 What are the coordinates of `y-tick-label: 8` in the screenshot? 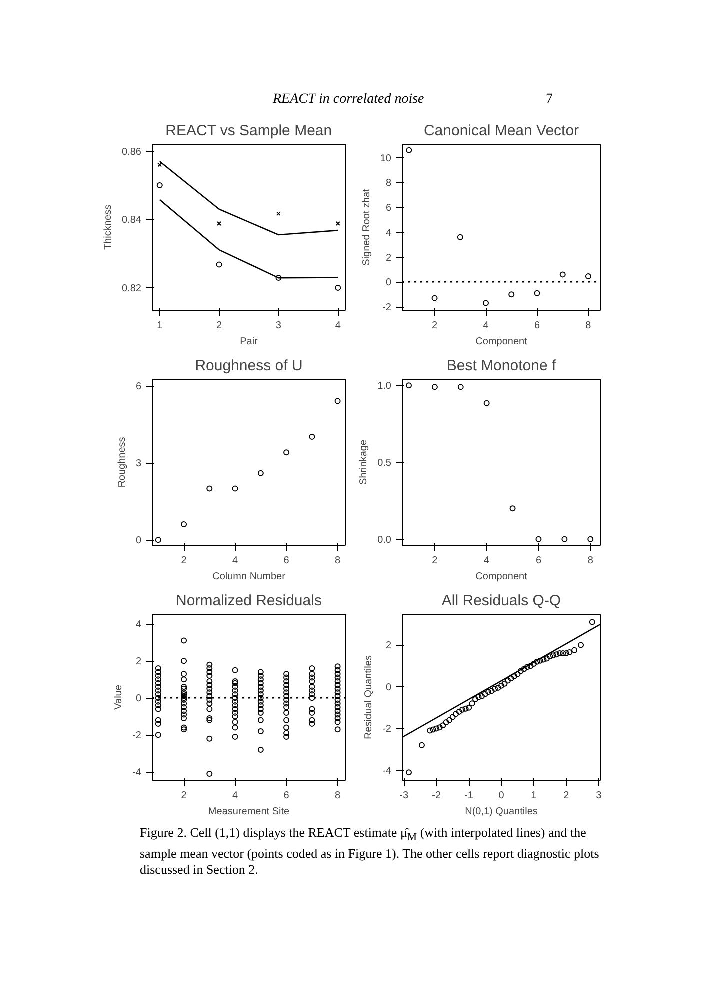 It's located at (389, 184).